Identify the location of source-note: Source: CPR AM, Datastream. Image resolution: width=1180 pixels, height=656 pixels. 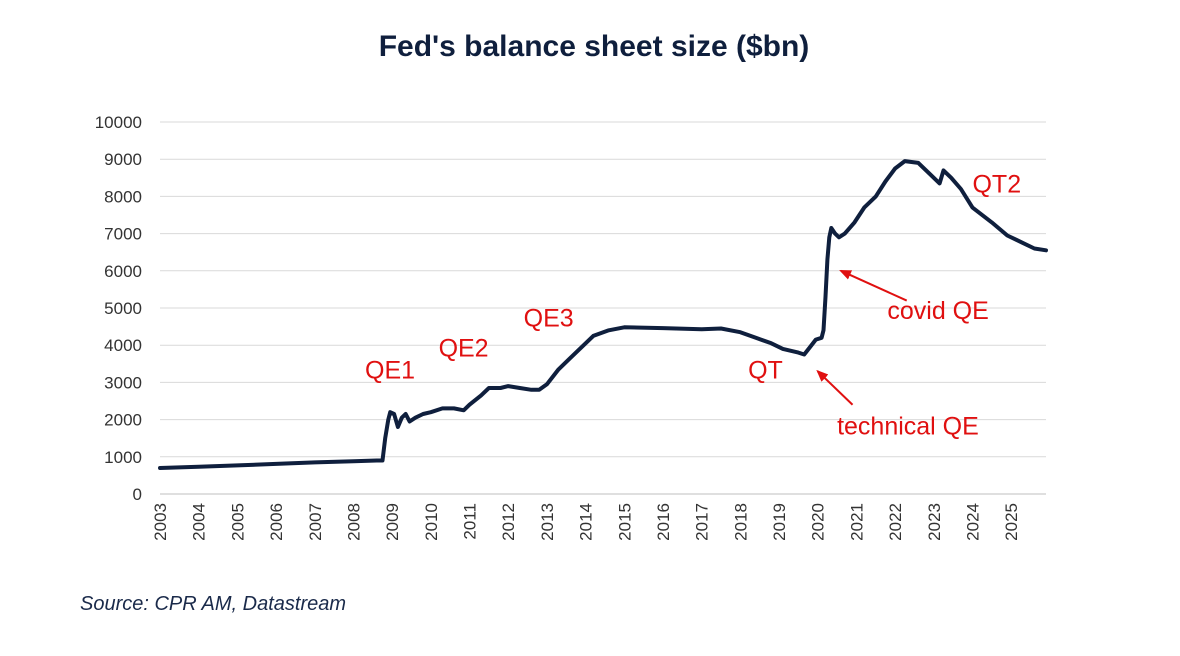
(213, 604).